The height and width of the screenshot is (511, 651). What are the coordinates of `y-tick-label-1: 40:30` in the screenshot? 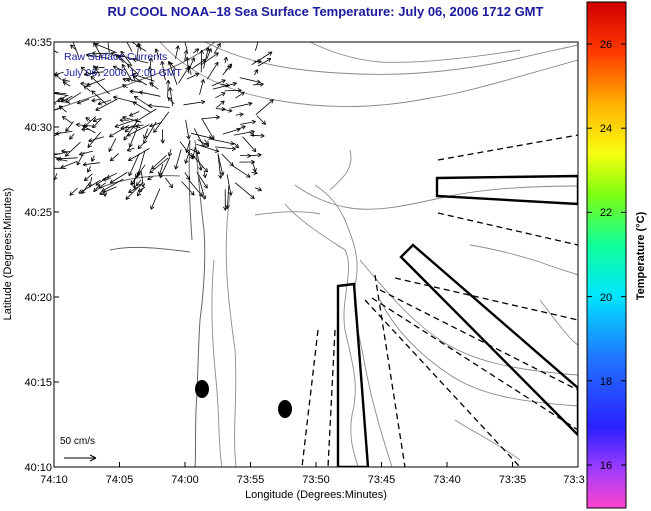 It's located at (38, 128).